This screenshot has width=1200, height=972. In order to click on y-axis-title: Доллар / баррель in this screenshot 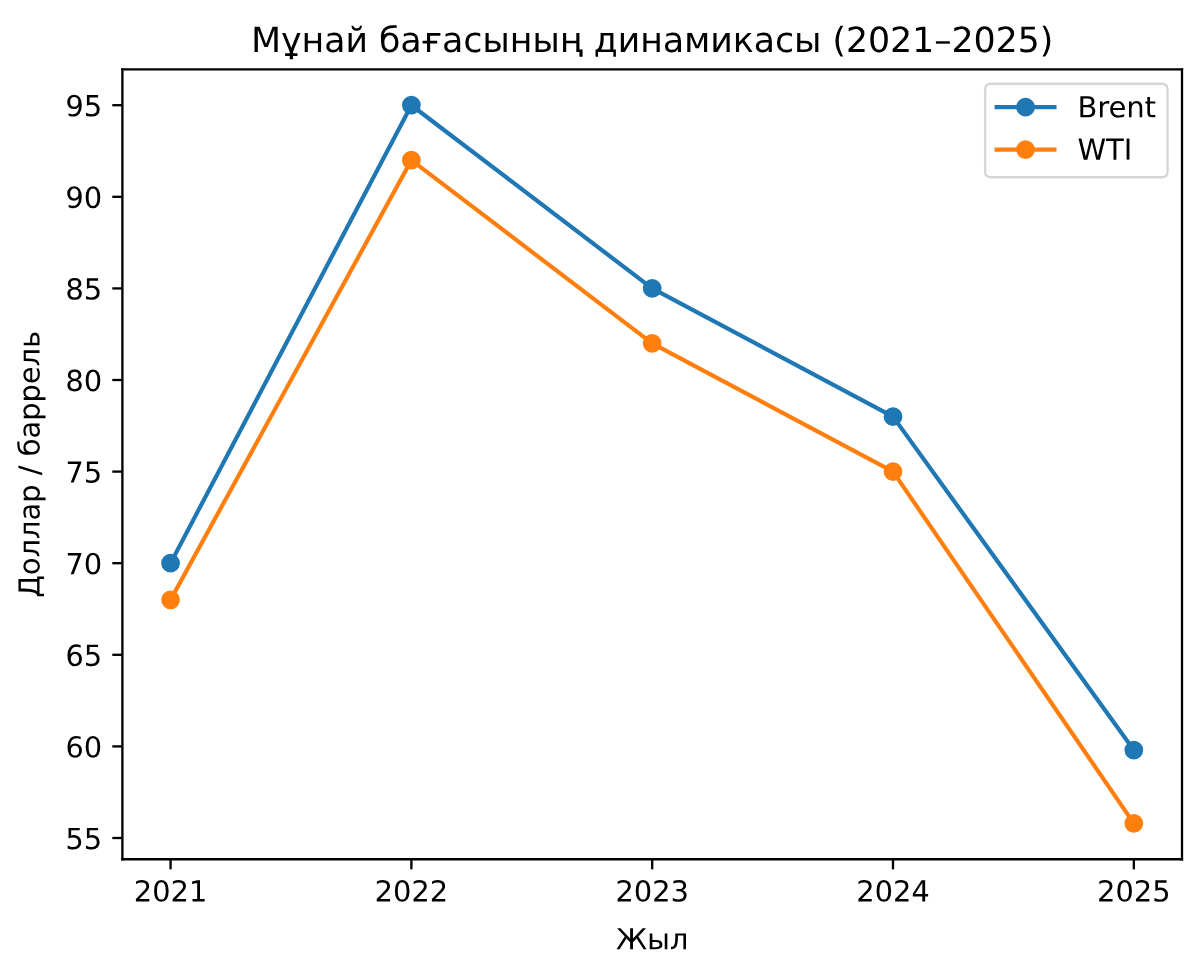, I will do `click(31, 464)`.